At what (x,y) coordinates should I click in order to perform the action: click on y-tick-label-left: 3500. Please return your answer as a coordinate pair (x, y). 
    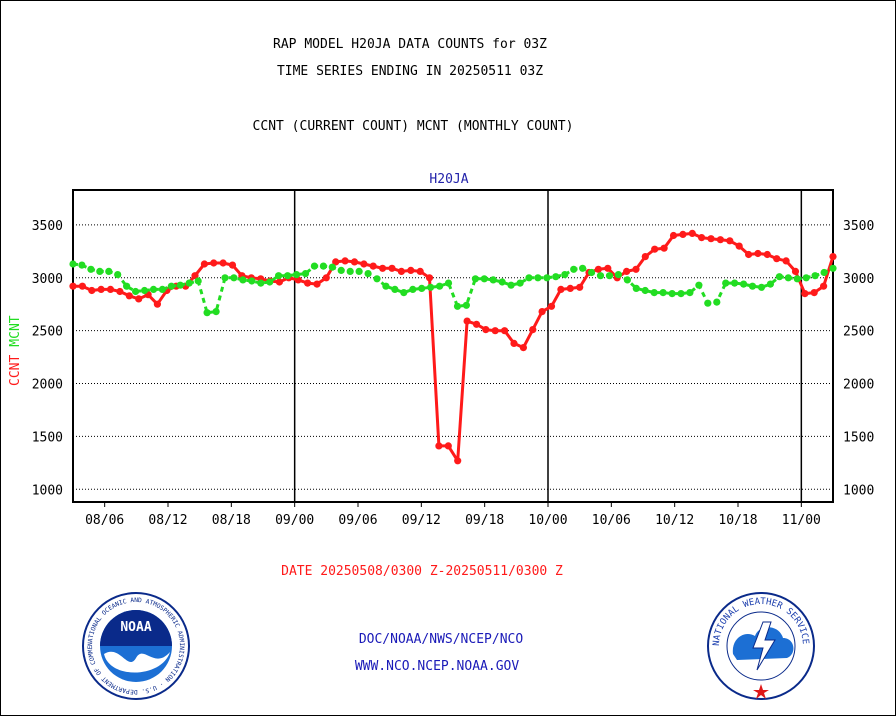
    Looking at the image, I should click on (47, 226).